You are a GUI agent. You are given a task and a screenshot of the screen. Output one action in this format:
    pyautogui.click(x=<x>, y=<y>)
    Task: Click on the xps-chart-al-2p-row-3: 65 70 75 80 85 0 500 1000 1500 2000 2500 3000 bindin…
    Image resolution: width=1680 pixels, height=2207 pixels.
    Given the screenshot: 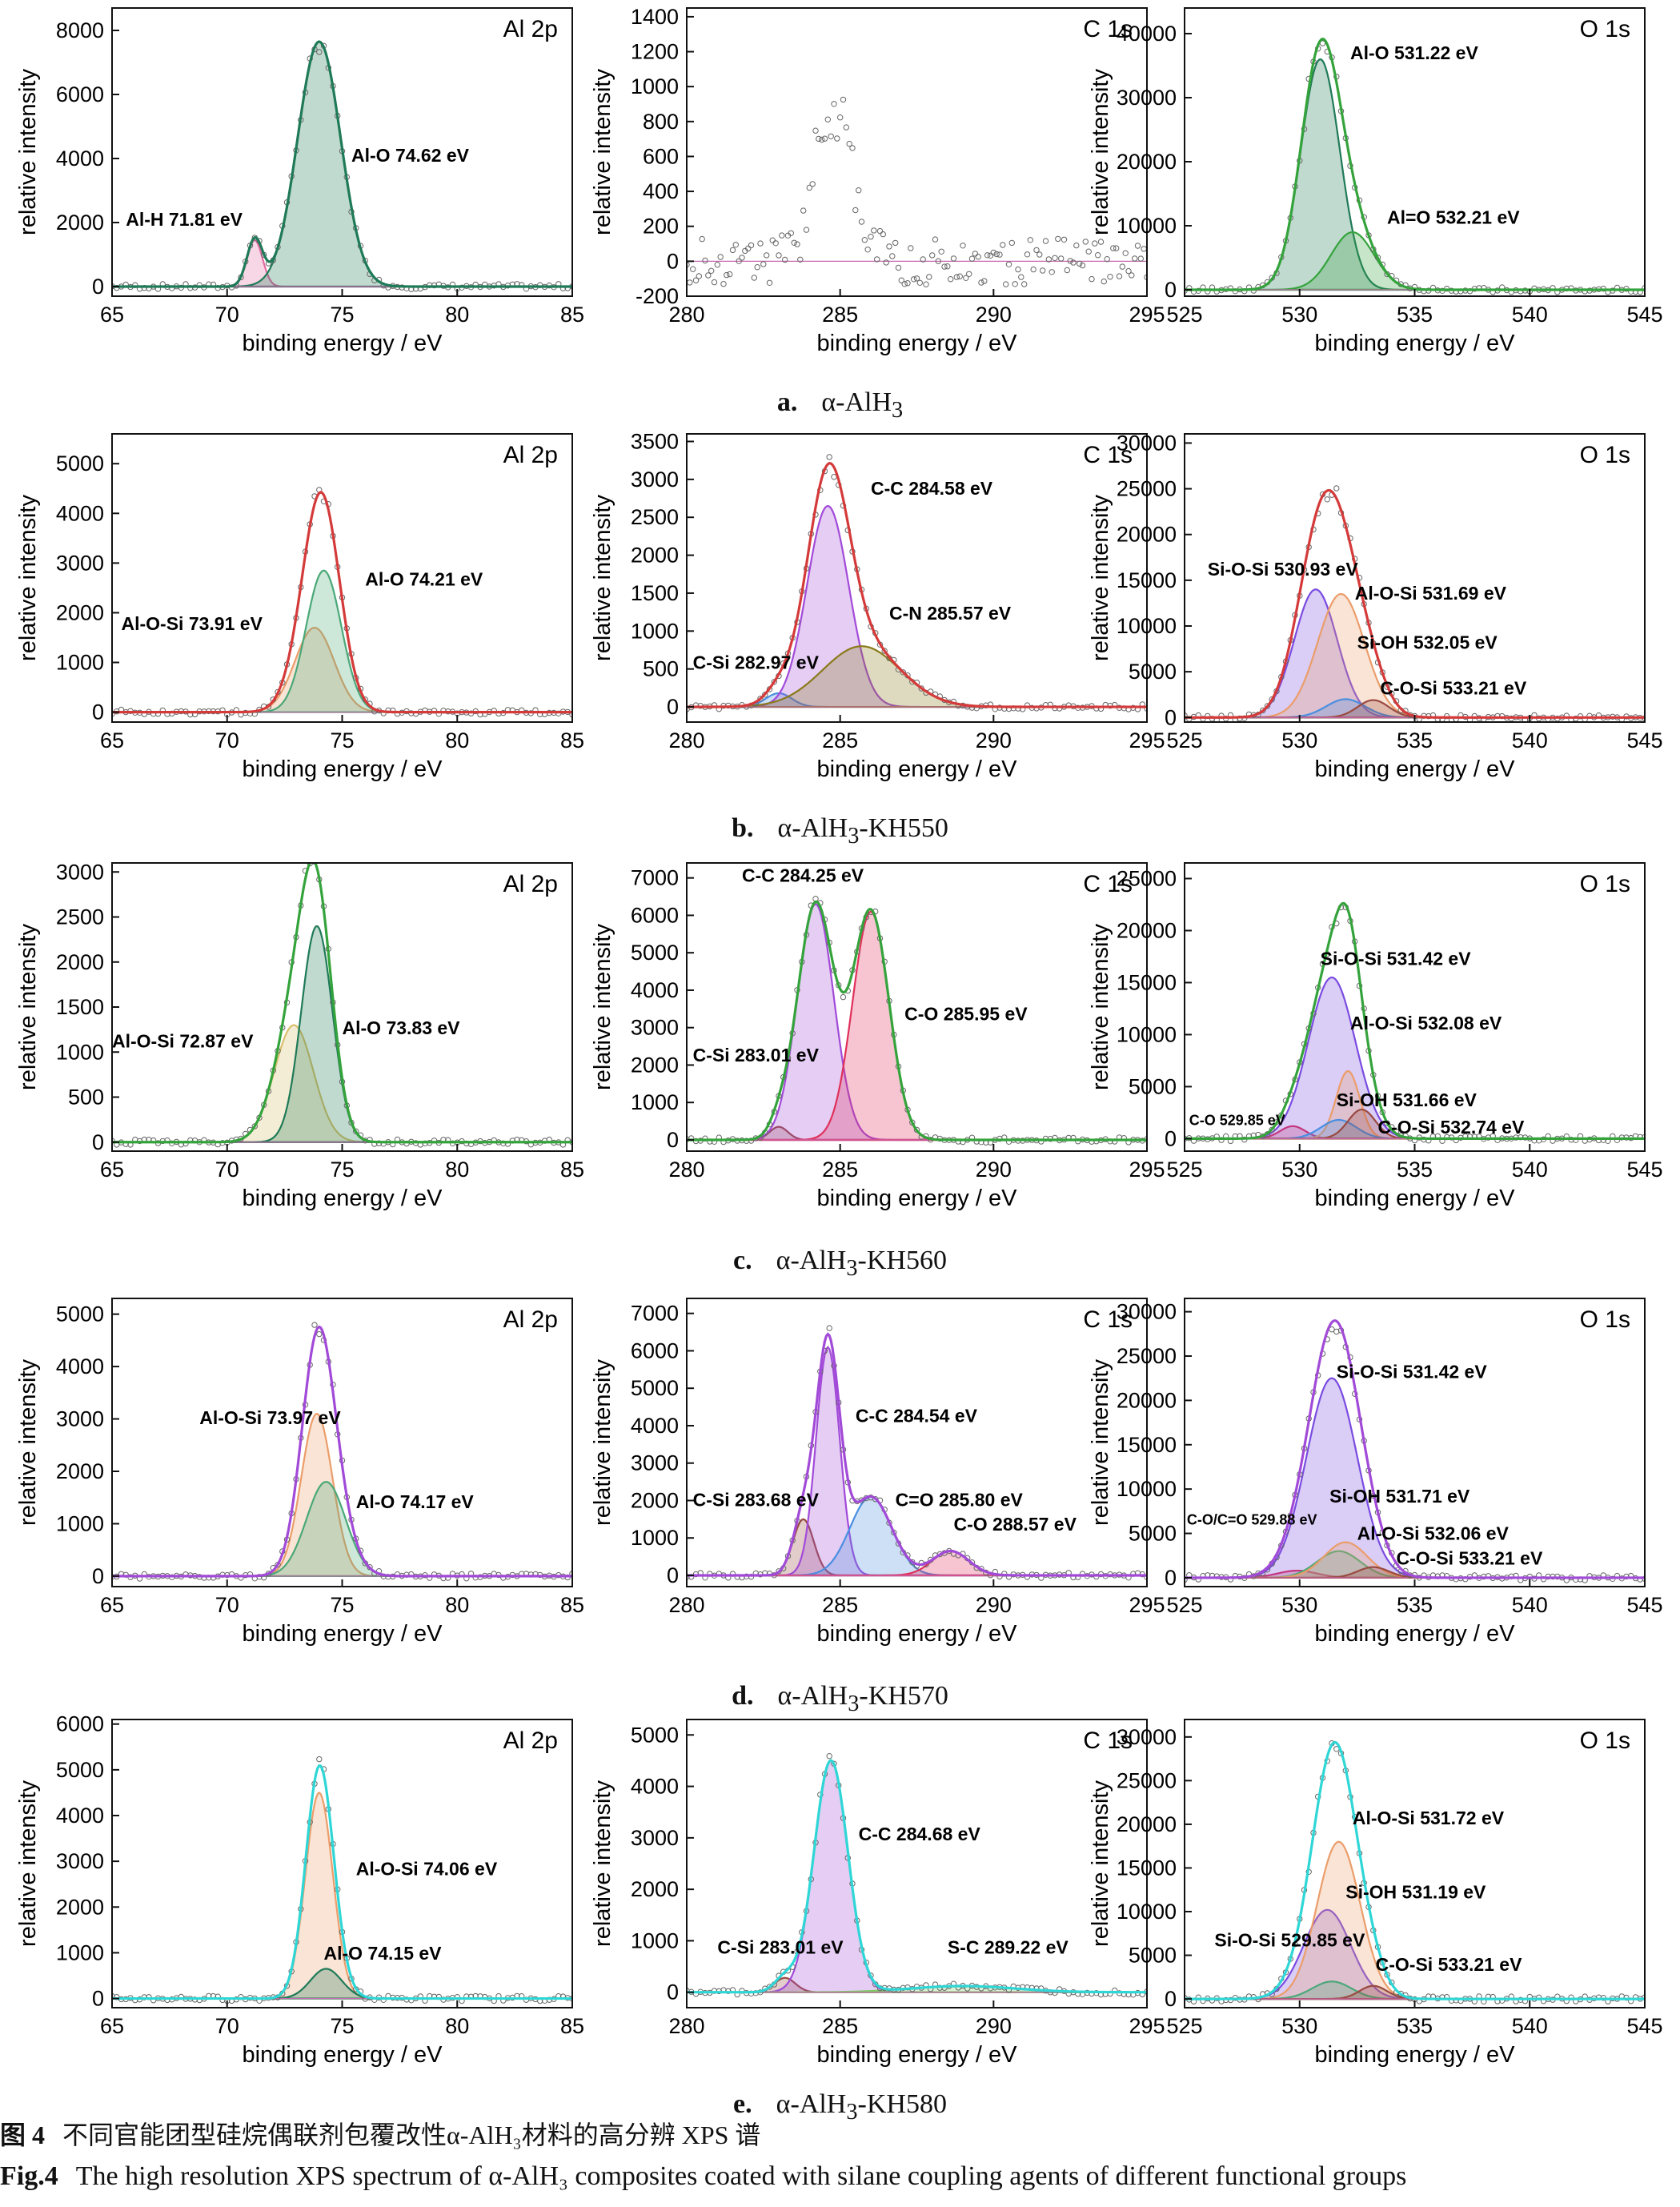 What is the action you would take?
    pyautogui.click(x=301, y=1045)
    